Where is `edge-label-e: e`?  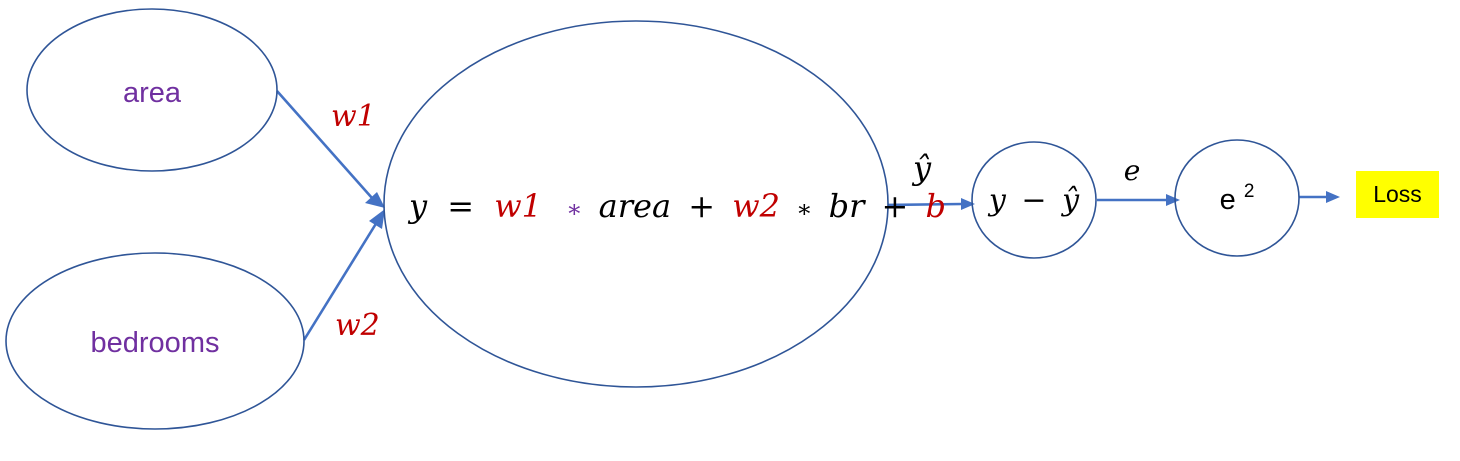
edge-label-e: e is located at coordinates (1132, 170).